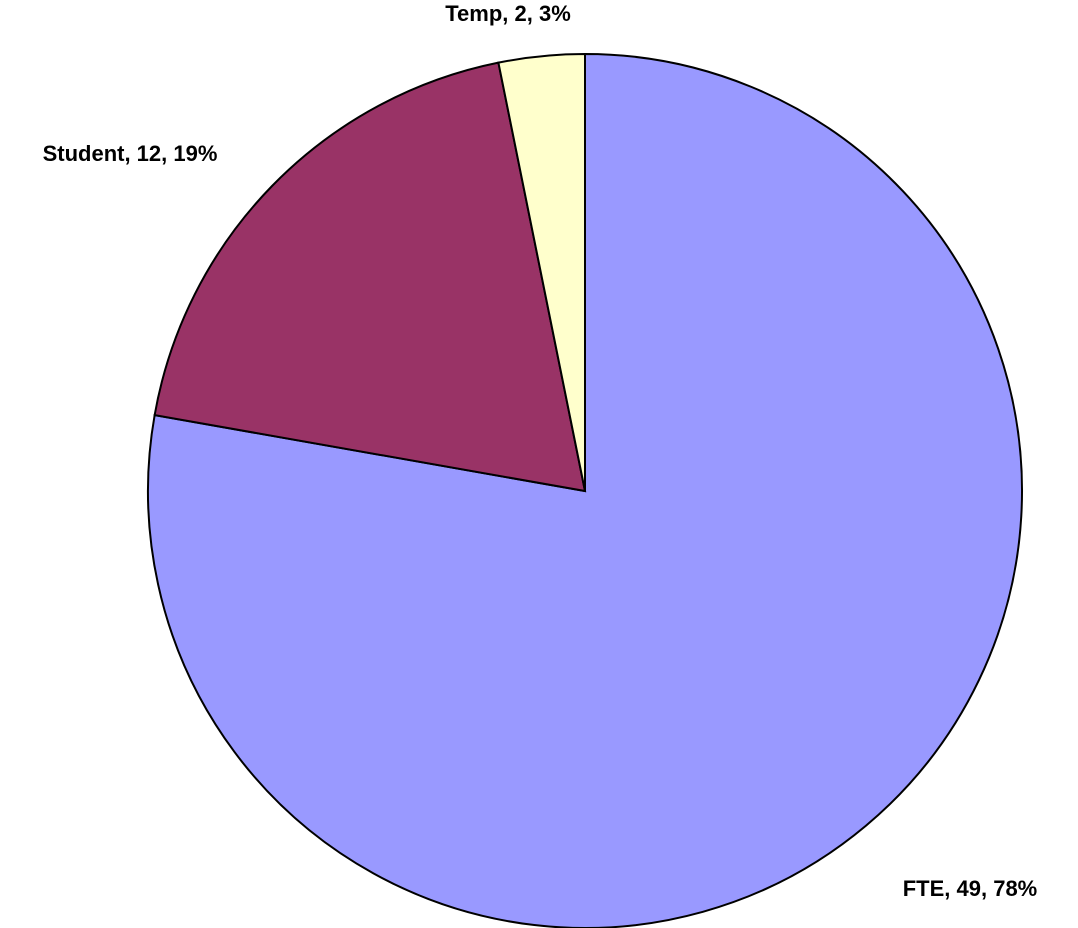  Describe the element at coordinates (508, 13) in the screenshot. I see `data-label: Temp, 2, 3%` at that location.